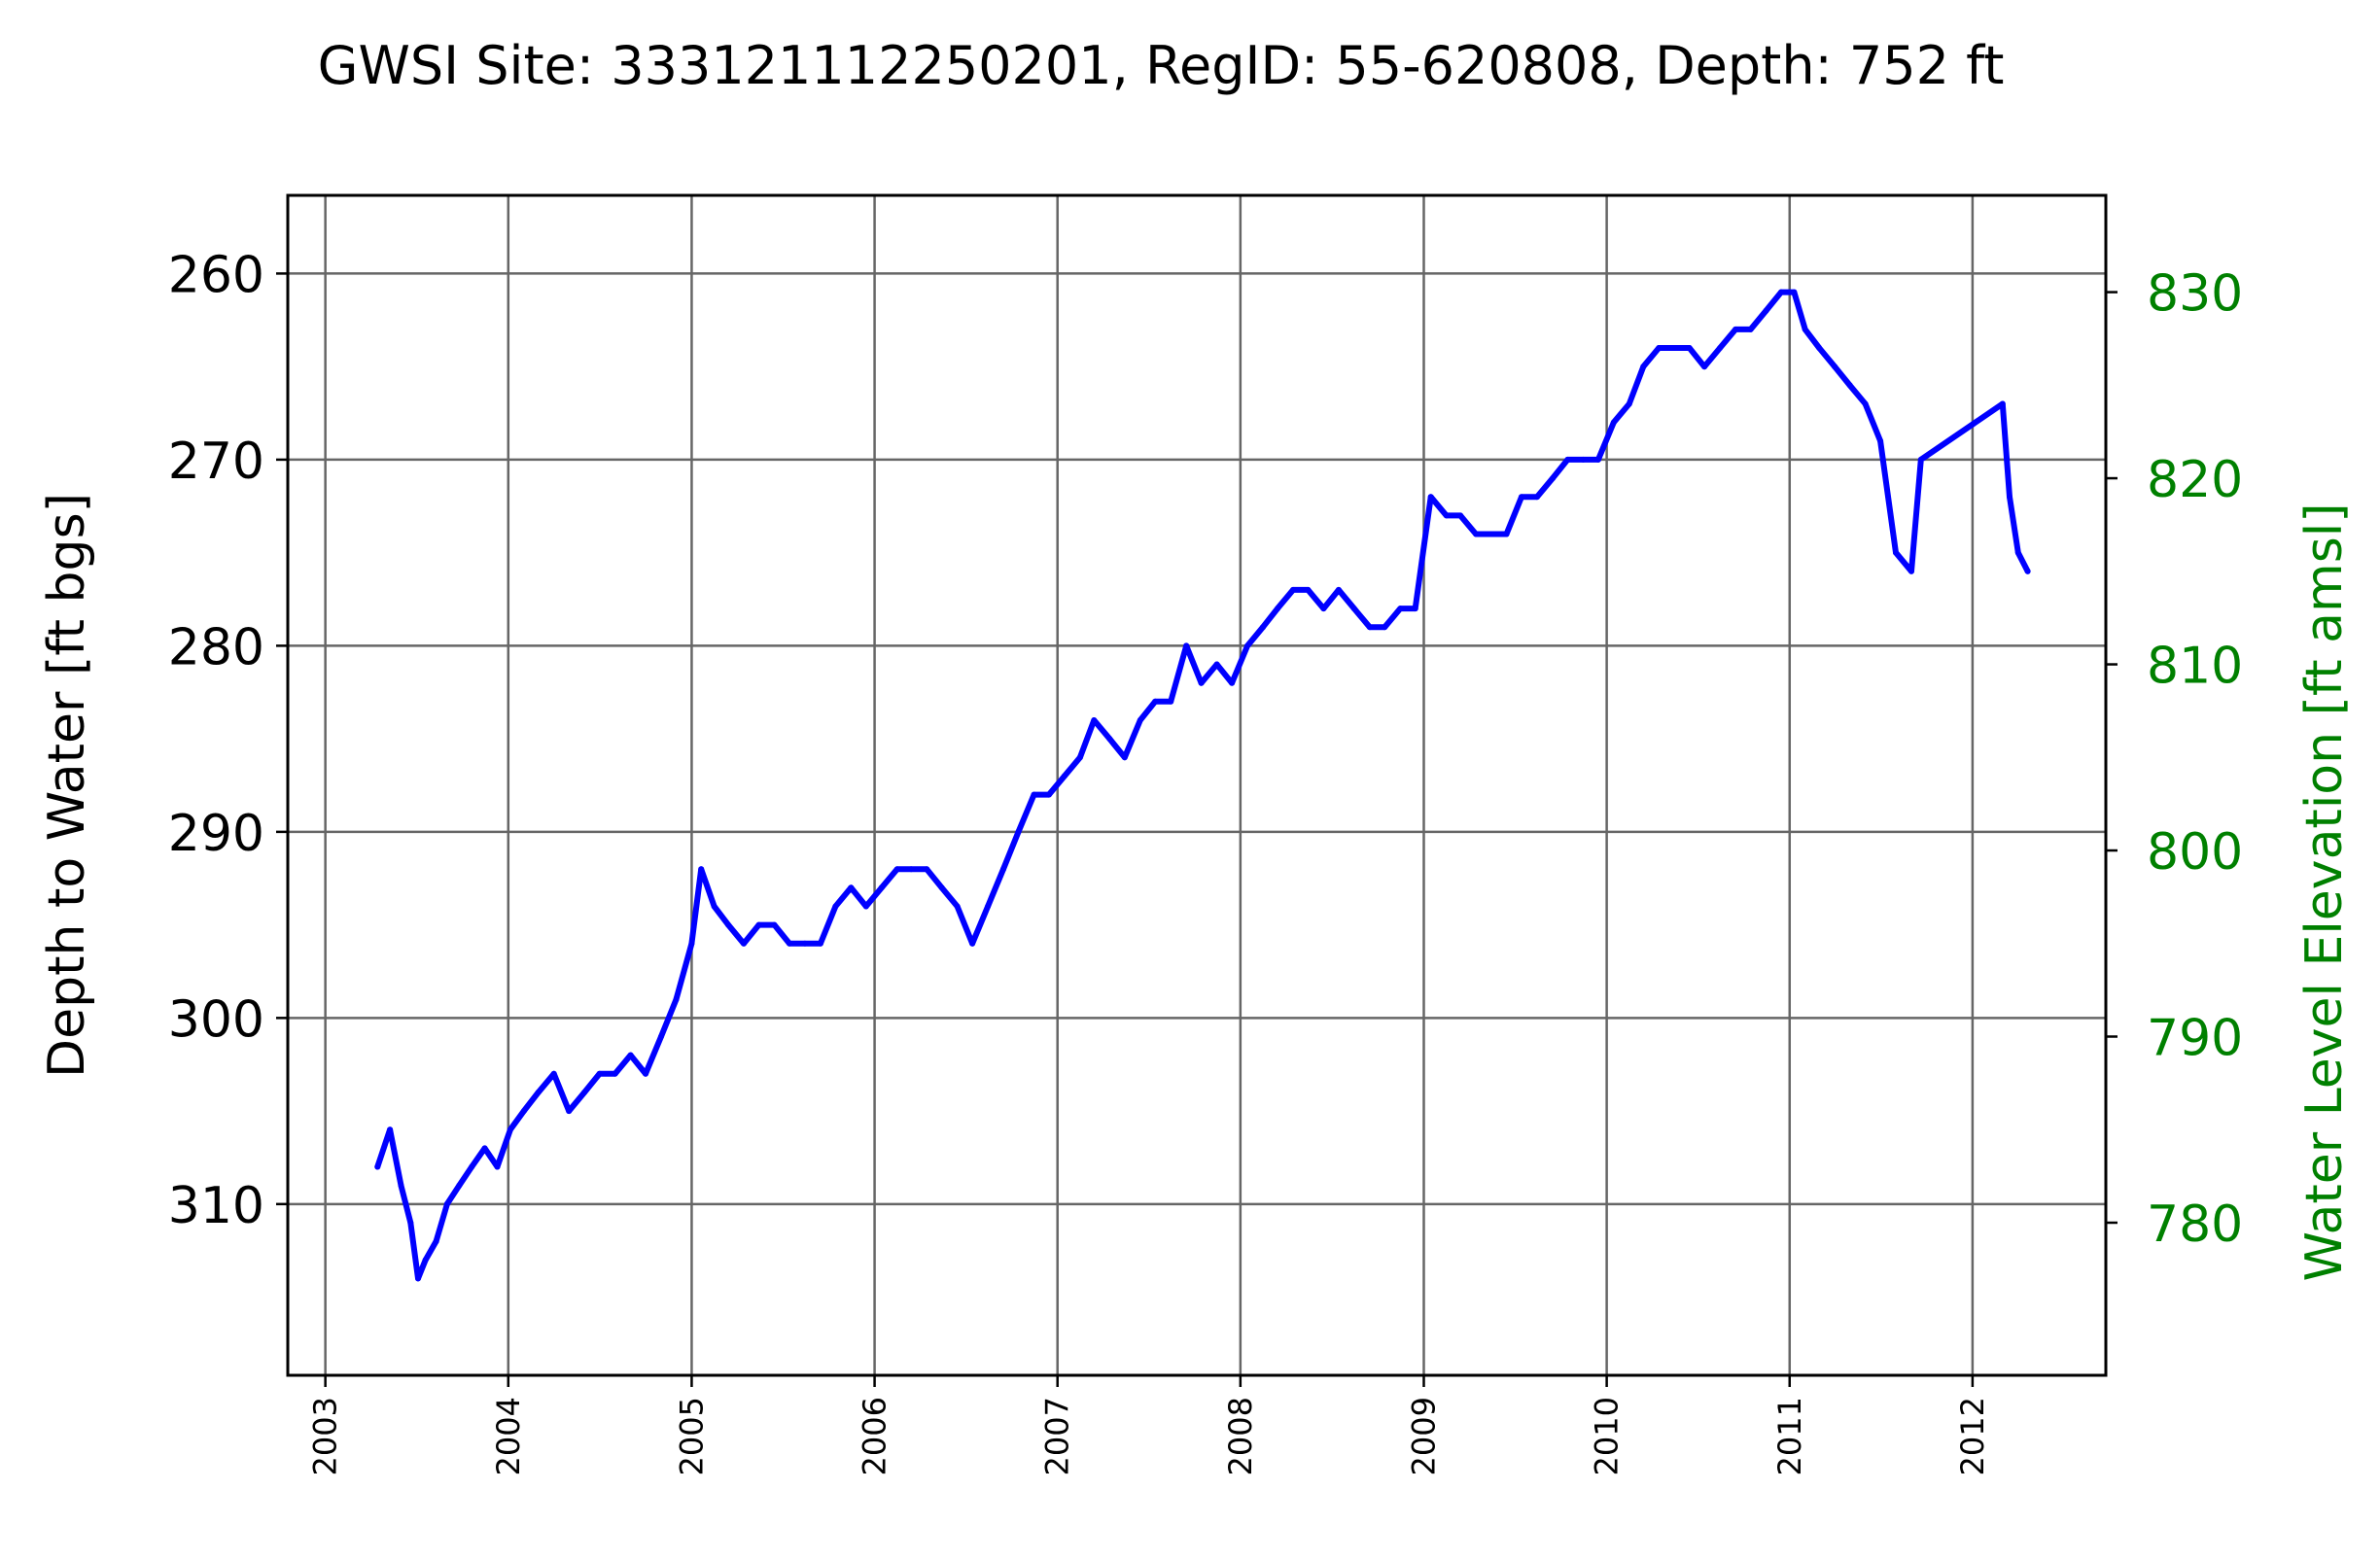 This screenshot has width=2380, height=1559. Describe the element at coordinates (1423, 1436) in the screenshot. I see `x-tick-label: 2009` at that location.